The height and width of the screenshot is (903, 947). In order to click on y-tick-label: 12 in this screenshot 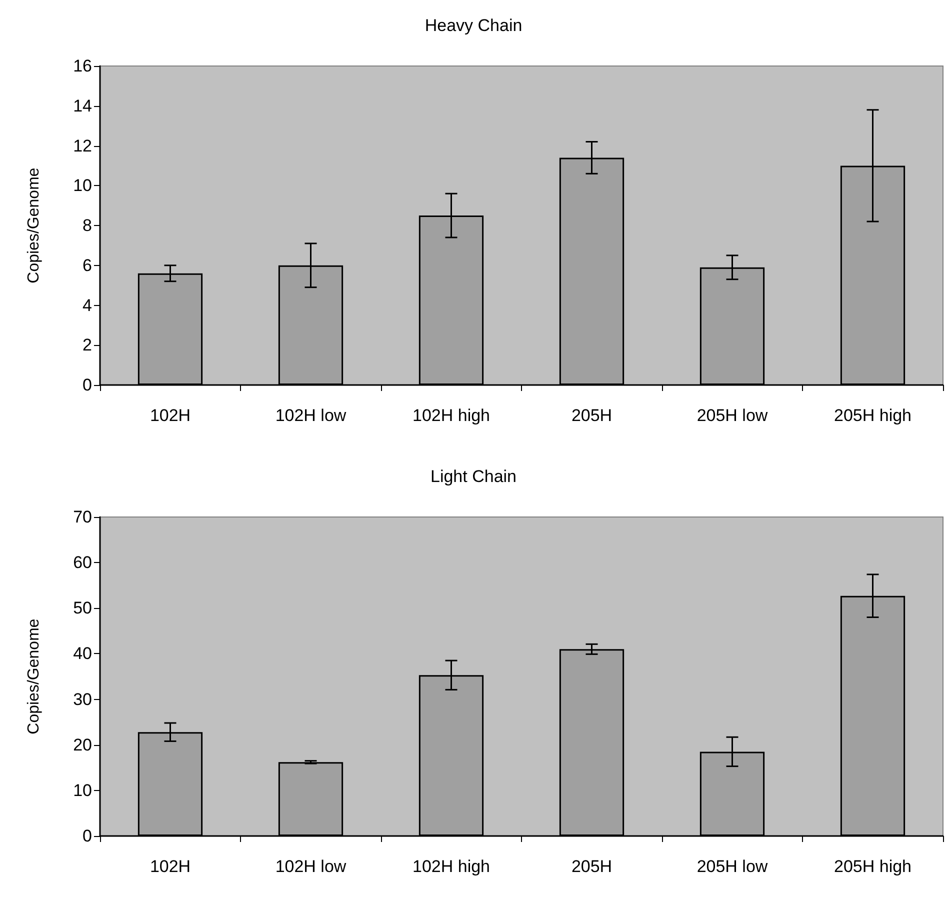, I will do `click(82, 146)`.